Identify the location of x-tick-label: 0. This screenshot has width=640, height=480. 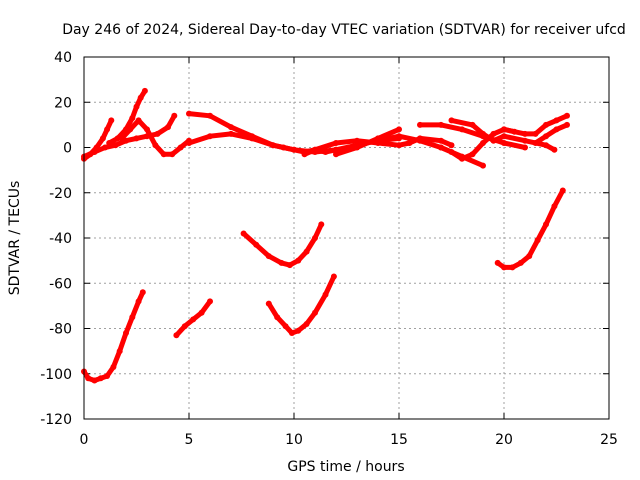
(84, 440).